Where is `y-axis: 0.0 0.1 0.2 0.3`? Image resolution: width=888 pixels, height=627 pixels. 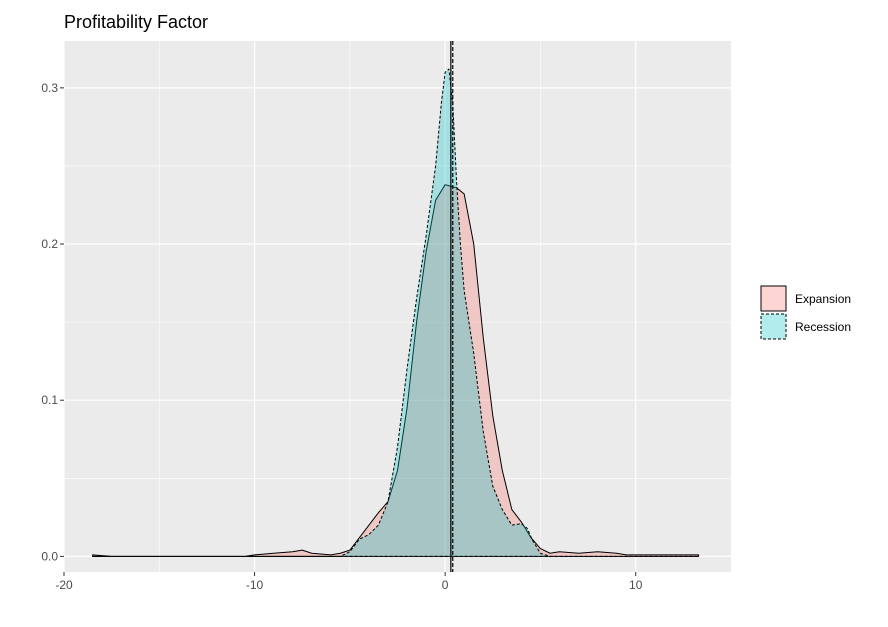 y-axis: 0.0 0.1 0.2 0.3 is located at coordinates (52, 322).